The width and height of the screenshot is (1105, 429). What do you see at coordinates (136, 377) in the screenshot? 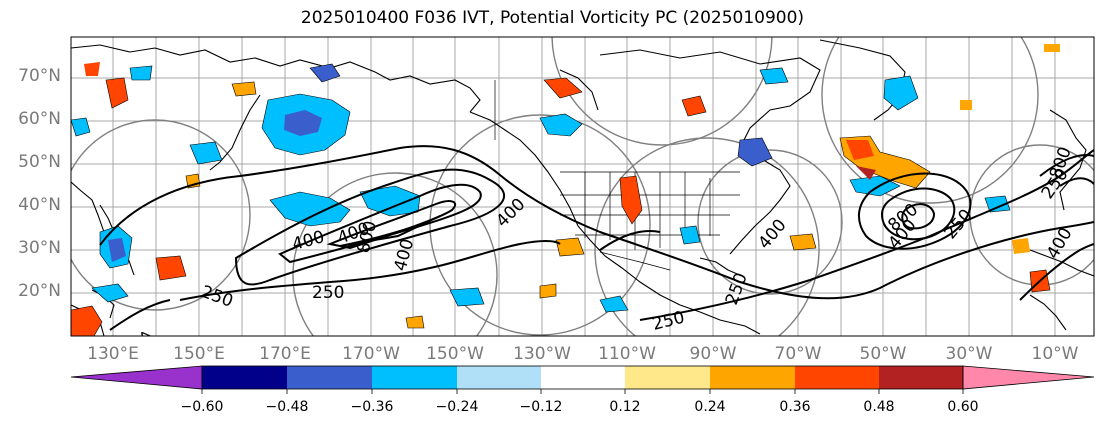
I see `colorbar-extend-low` at bounding box center [136, 377].